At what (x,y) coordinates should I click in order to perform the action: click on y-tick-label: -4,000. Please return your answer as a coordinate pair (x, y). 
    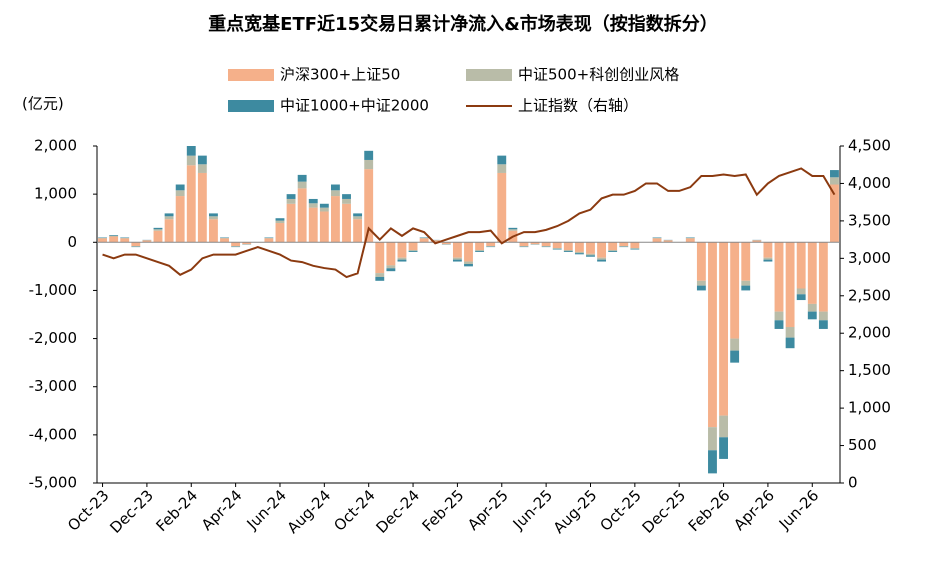
    Looking at the image, I should click on (53, 434).